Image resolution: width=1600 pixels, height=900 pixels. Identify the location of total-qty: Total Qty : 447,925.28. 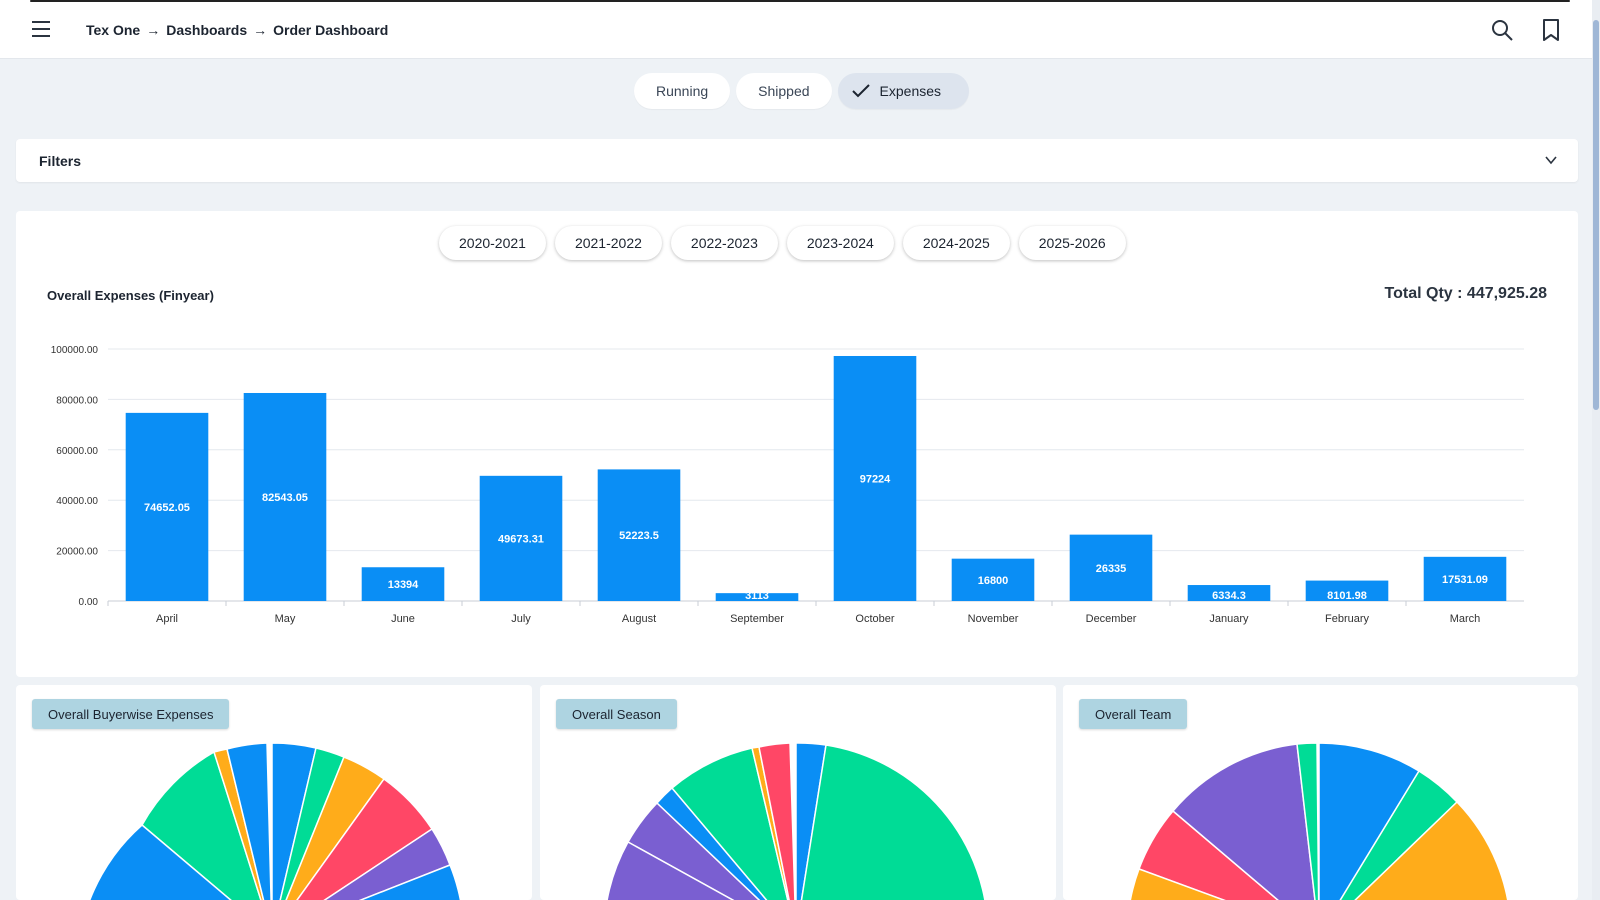
(1465, 293).